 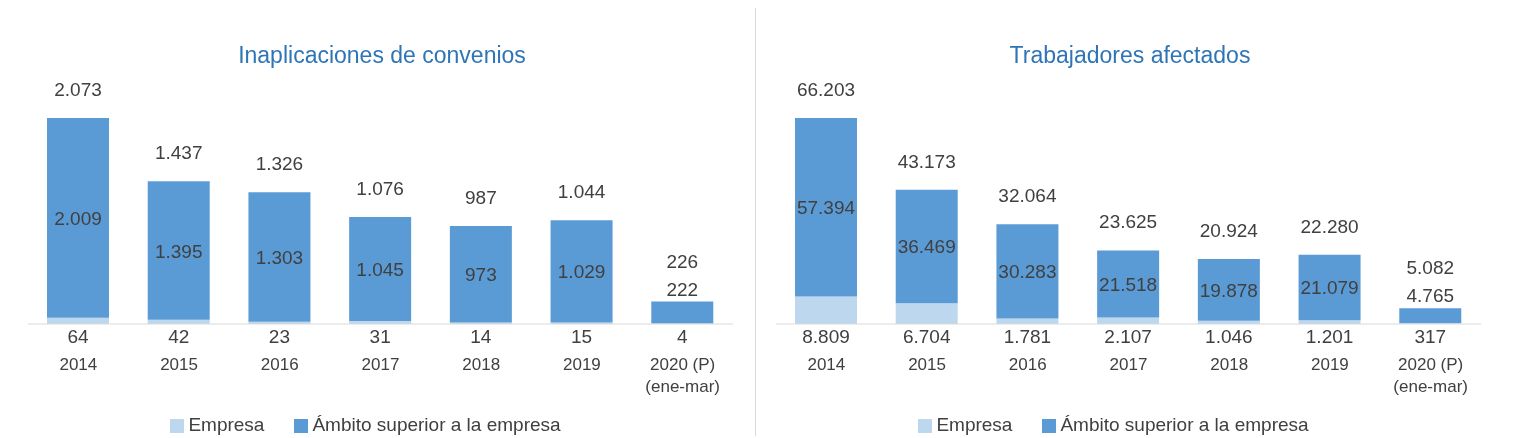 I want to click on data-label: 1.781, so click(x=1027, y=336).